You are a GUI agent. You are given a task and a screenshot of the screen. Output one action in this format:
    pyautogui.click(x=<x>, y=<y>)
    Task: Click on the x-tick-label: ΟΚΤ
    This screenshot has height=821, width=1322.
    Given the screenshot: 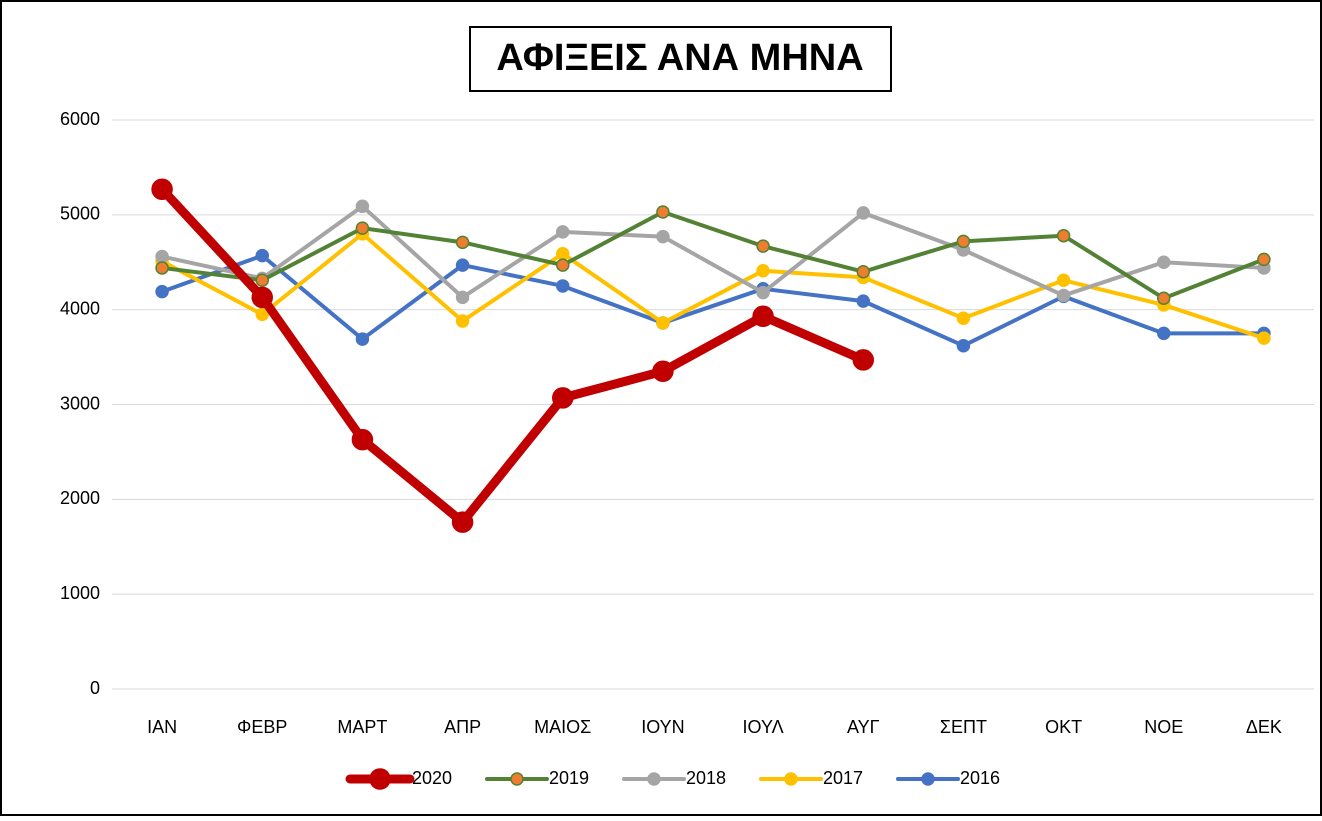 What is the action you would take?
    pyautogui.click(x=1063, y=727)
    